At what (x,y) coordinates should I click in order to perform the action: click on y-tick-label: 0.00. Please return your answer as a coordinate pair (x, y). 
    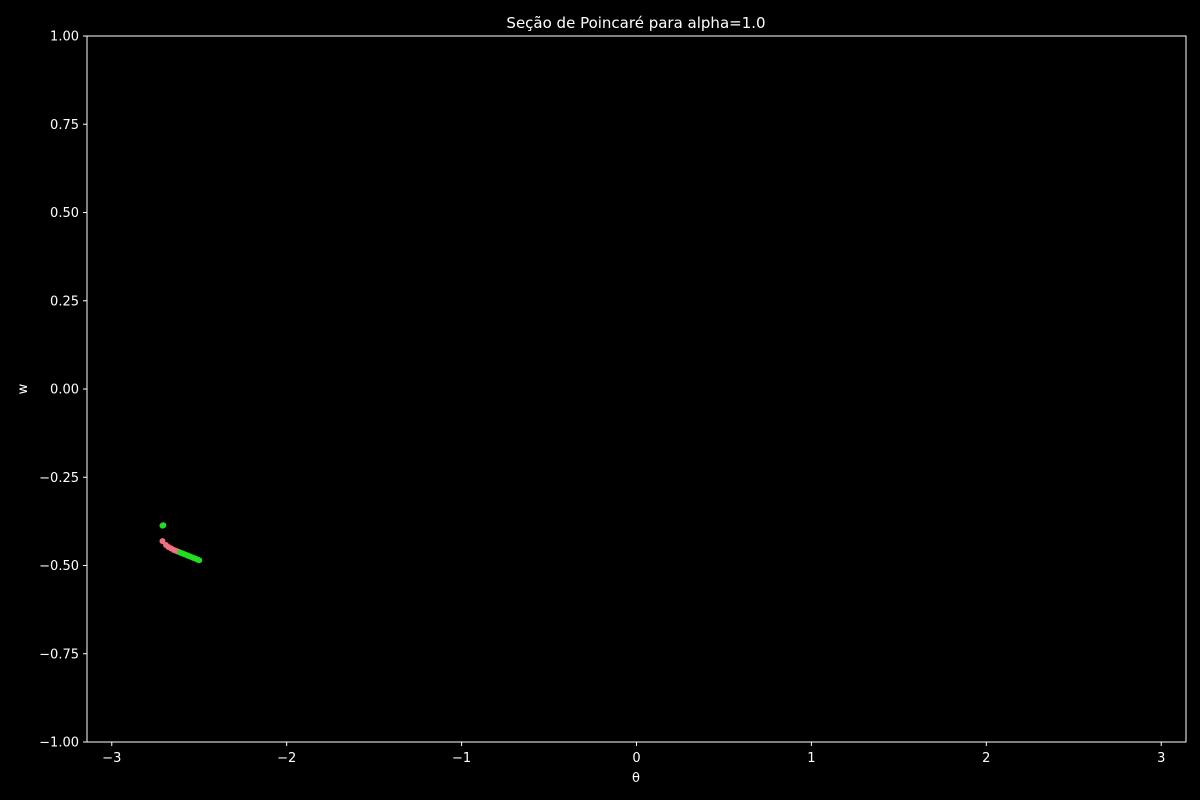
    Looking at the image, I should click on (64, 390).